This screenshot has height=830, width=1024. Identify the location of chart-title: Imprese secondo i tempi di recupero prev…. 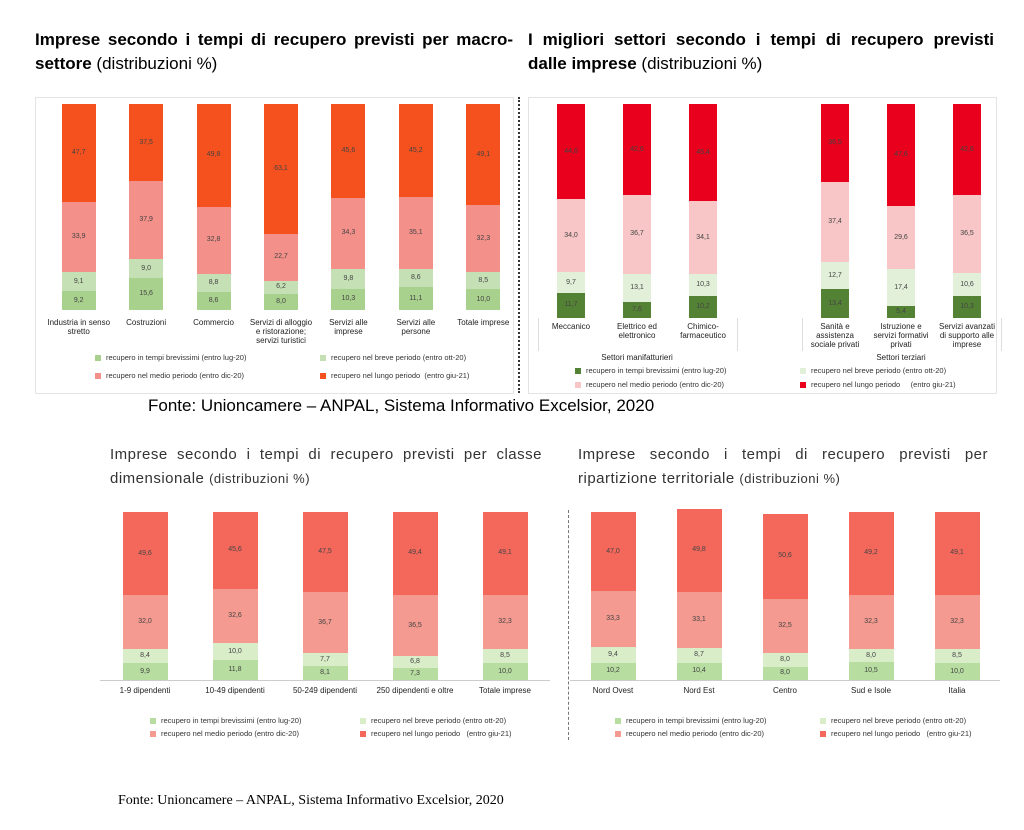
(326, 466).